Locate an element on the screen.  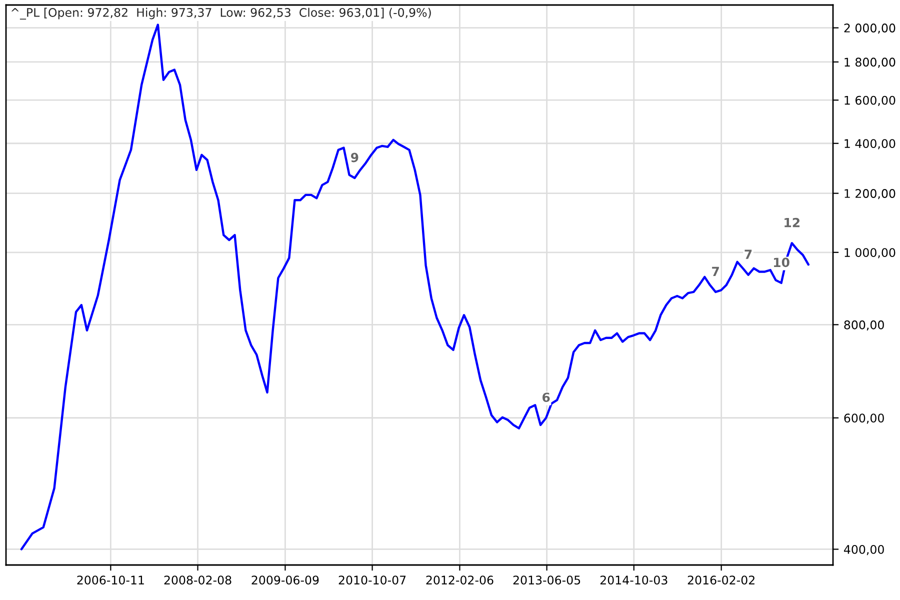
y-tick-label: 1 600,00 is located at coordinates (870, 101).